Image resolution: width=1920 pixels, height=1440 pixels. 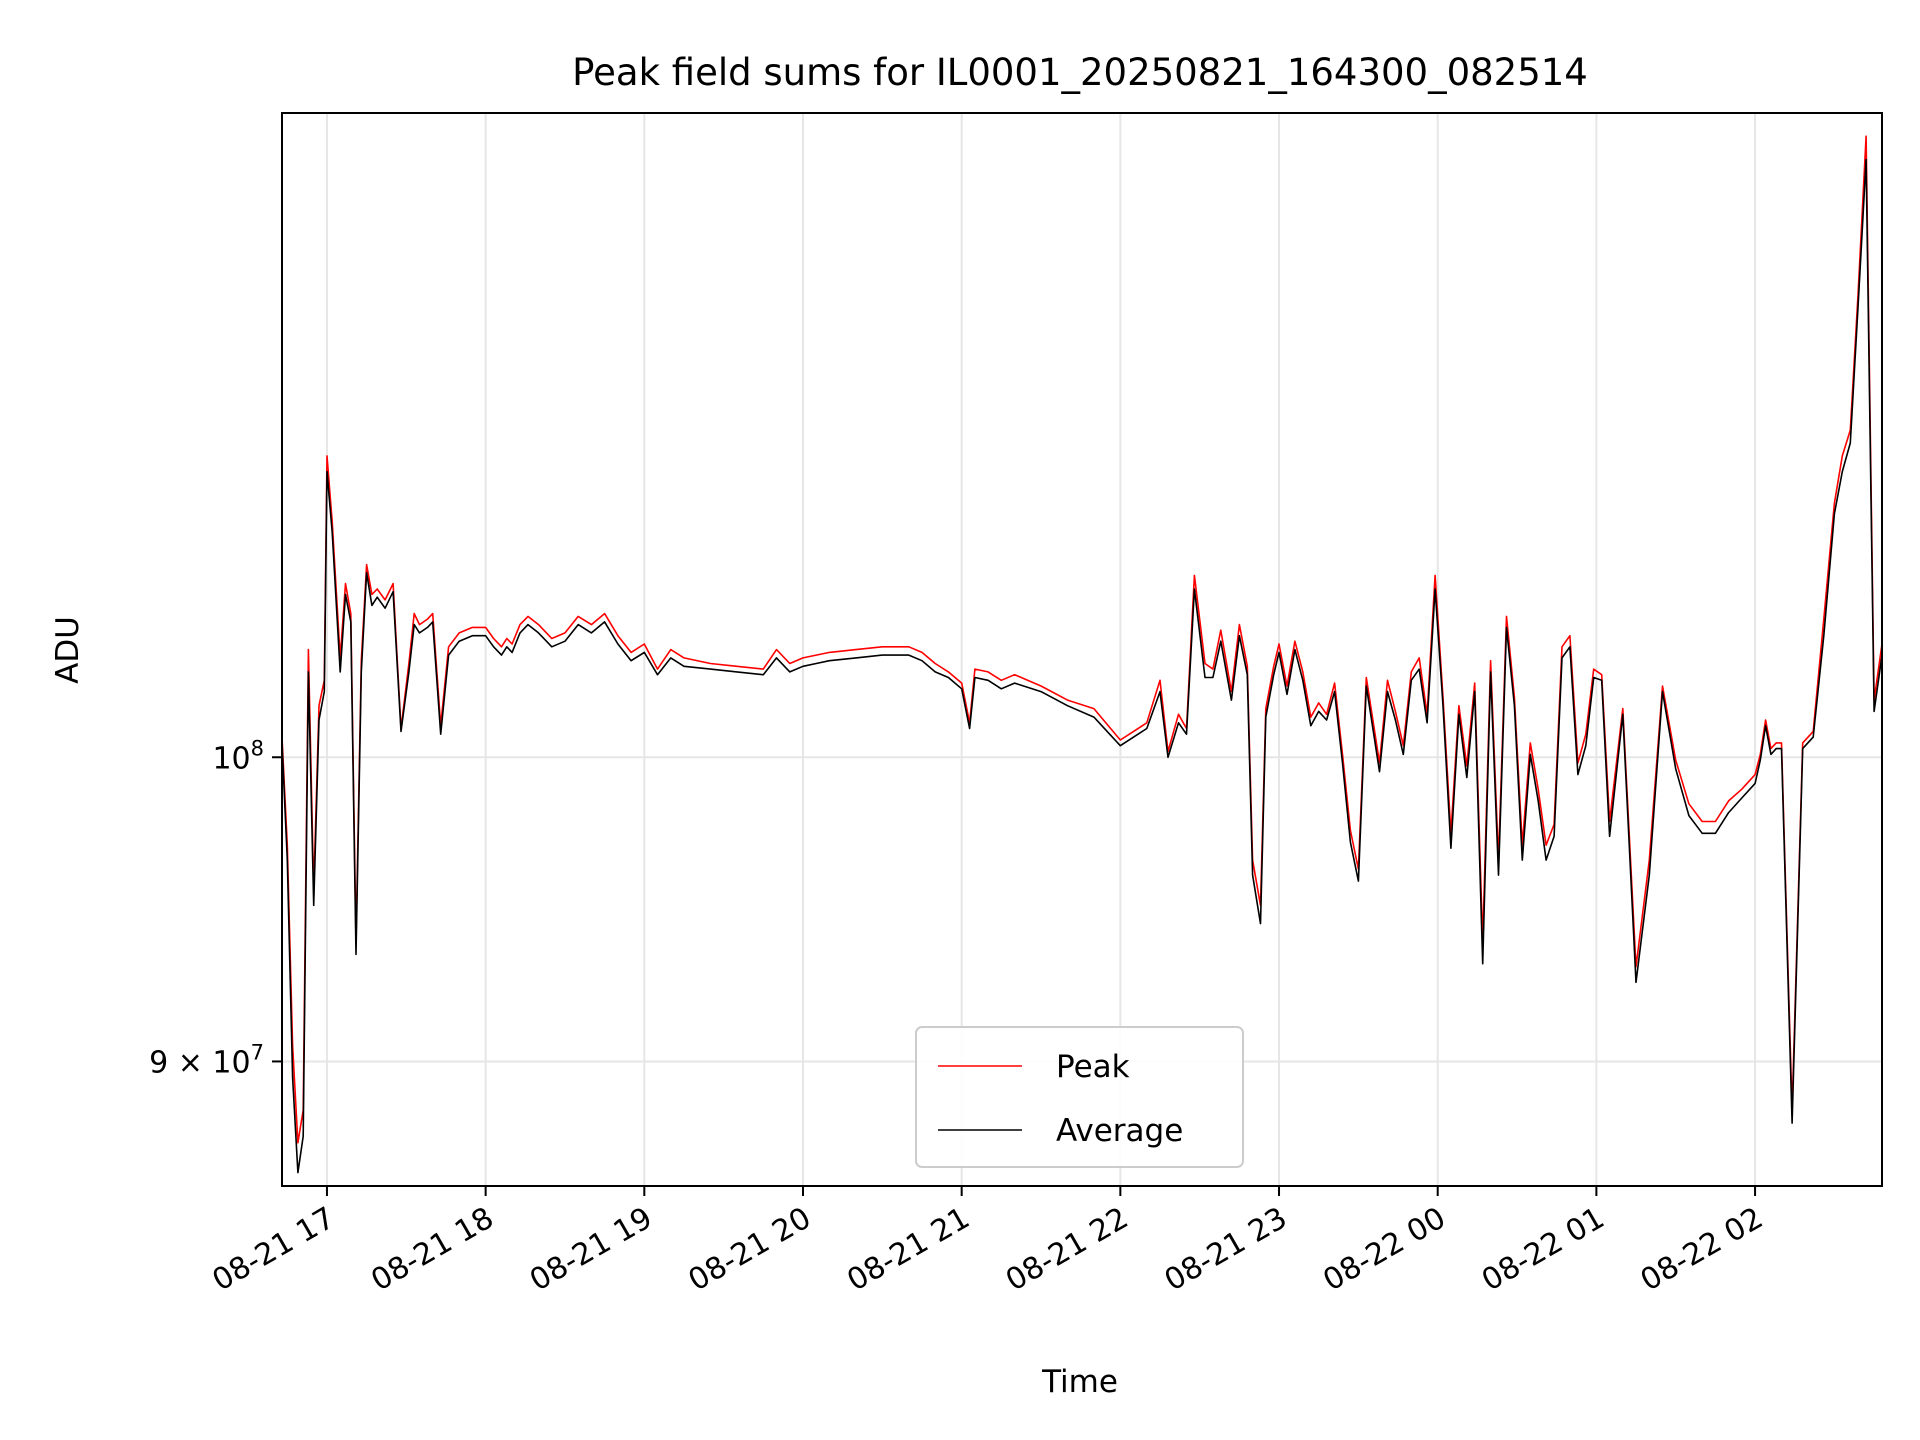 I want to click on y-axis-ticks: 9 × 107 108, so click(x=215, y=908).